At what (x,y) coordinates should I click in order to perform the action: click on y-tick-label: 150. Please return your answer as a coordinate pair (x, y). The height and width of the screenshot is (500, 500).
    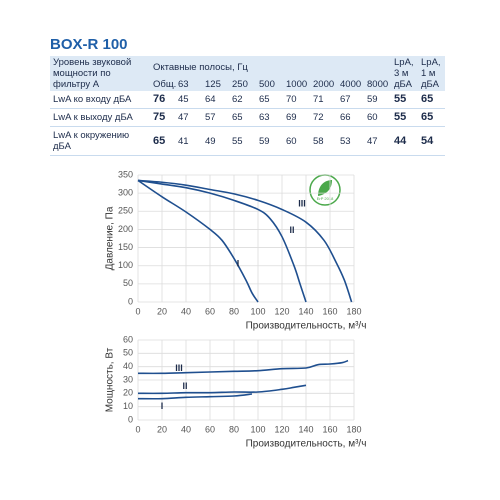
    Looking at the image, I should click on (125, 247).